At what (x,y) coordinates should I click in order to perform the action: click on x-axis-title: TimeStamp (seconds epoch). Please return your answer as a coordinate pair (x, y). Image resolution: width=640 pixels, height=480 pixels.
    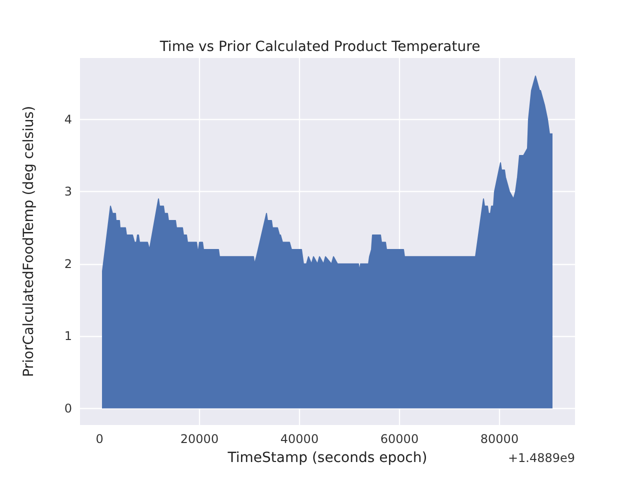
    Looking at the image, I should click on (327, 458).